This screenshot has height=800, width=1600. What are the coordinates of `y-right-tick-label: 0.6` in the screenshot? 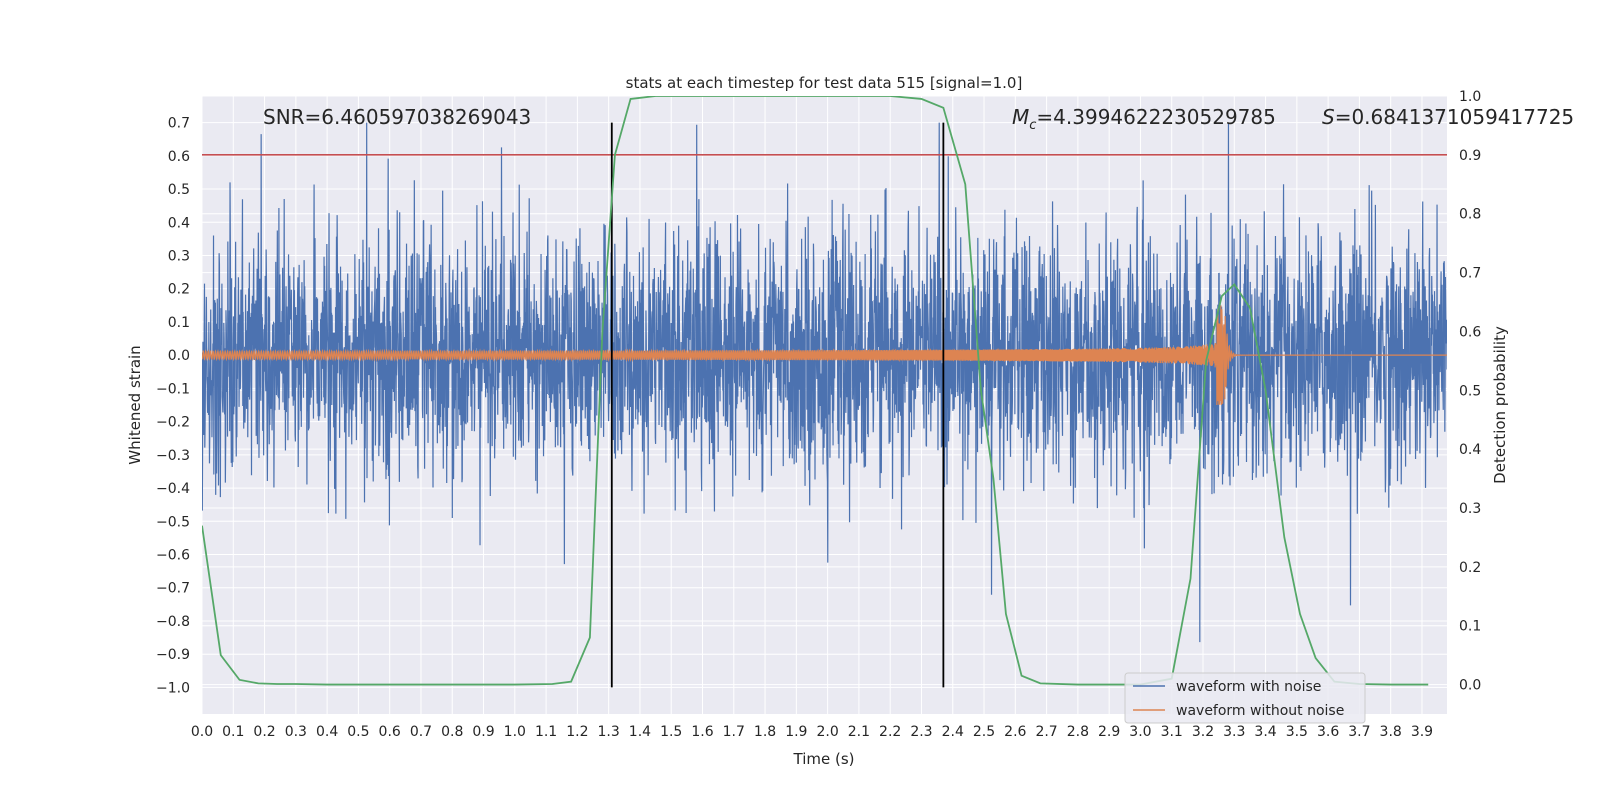 It's located at (1470, 332).